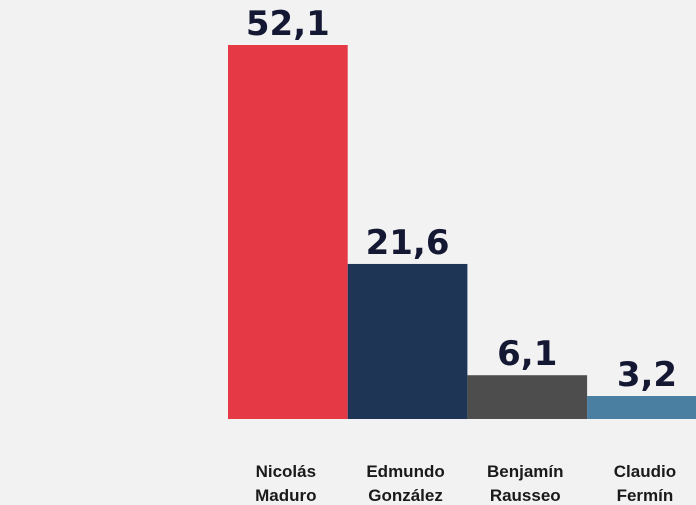  What do you see at coordinates (408, 243) in the screenshot?
I see `value-label: 21,6` at bounding box center [408, 243].